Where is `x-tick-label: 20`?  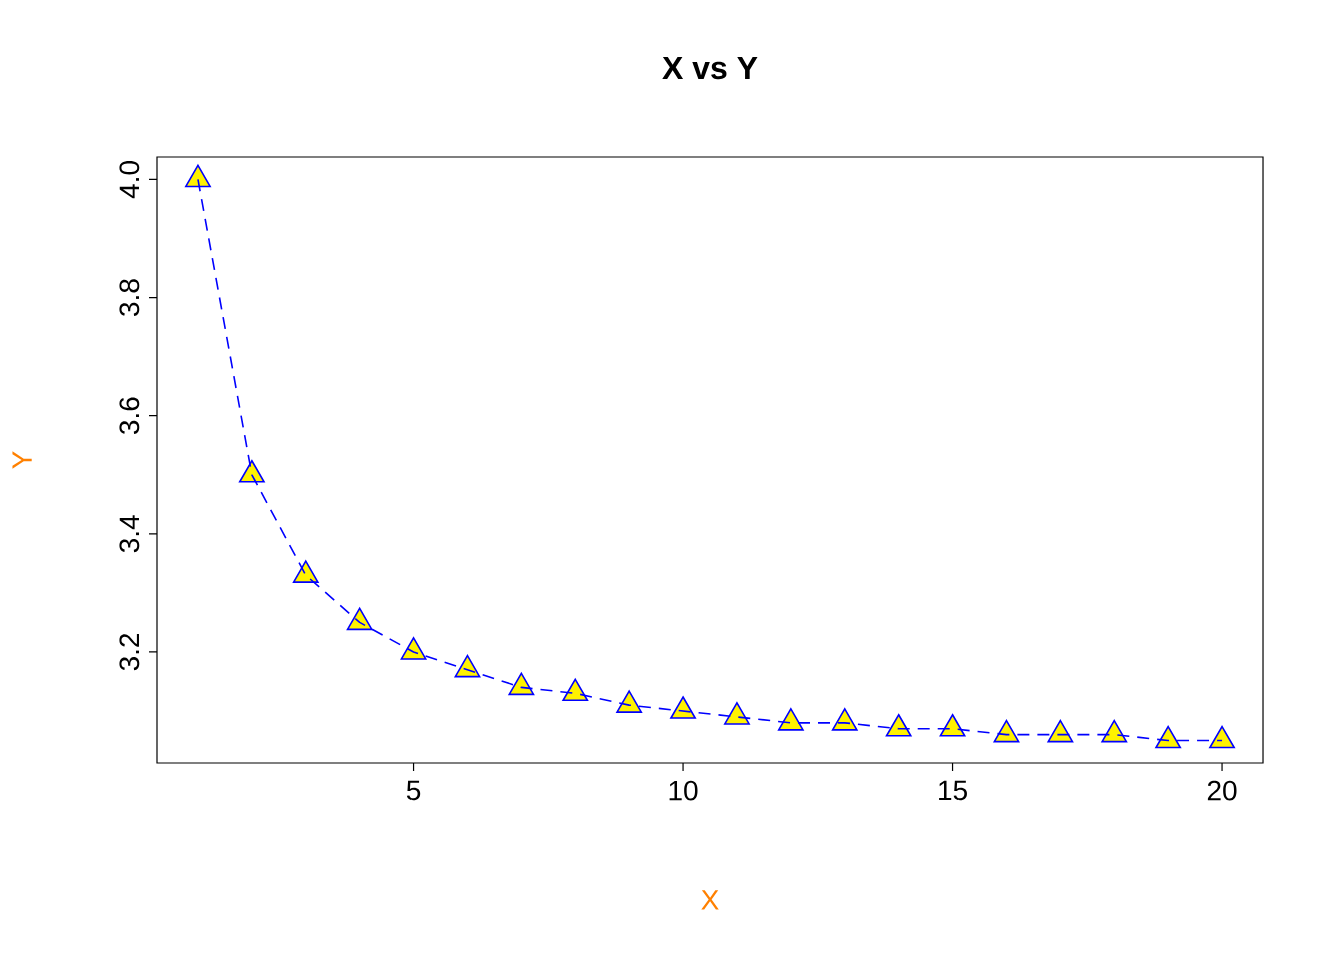
x-tick-label: 20 is located at coordinates (1222, 790).